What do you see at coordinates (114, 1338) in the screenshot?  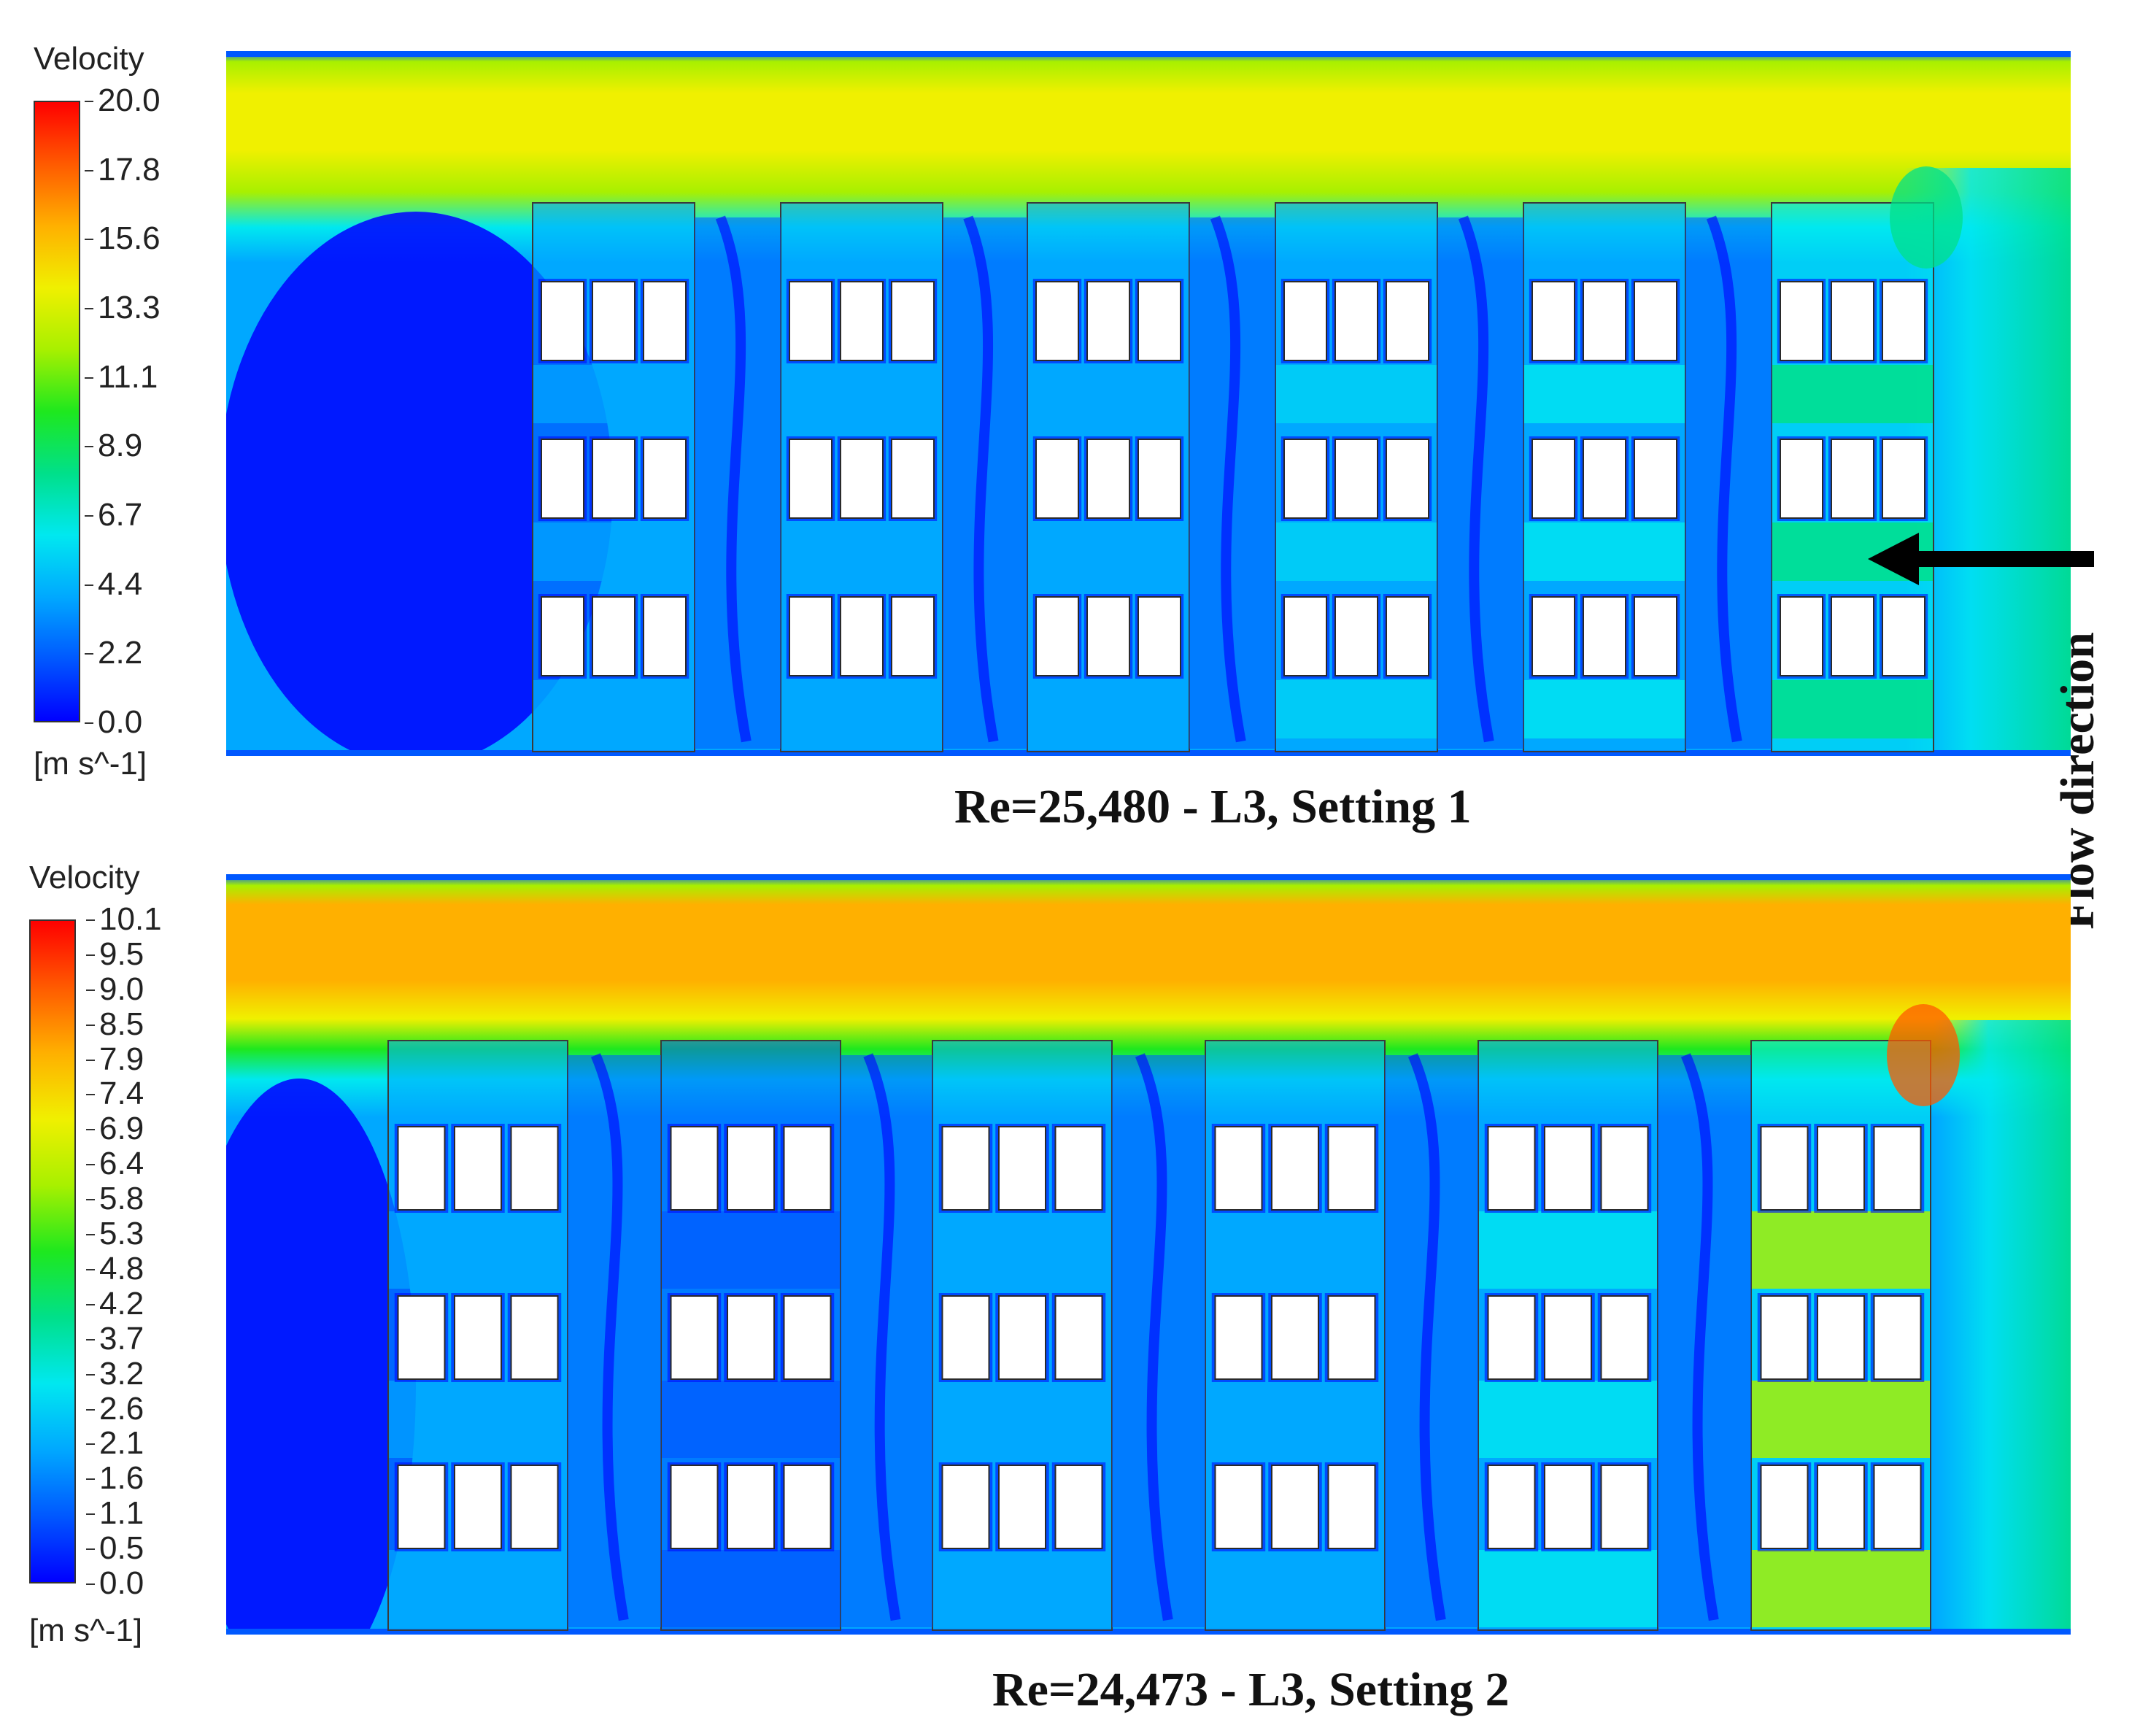 I see `legend-tick-label: 3.7` at bounding box center [114, 1338].